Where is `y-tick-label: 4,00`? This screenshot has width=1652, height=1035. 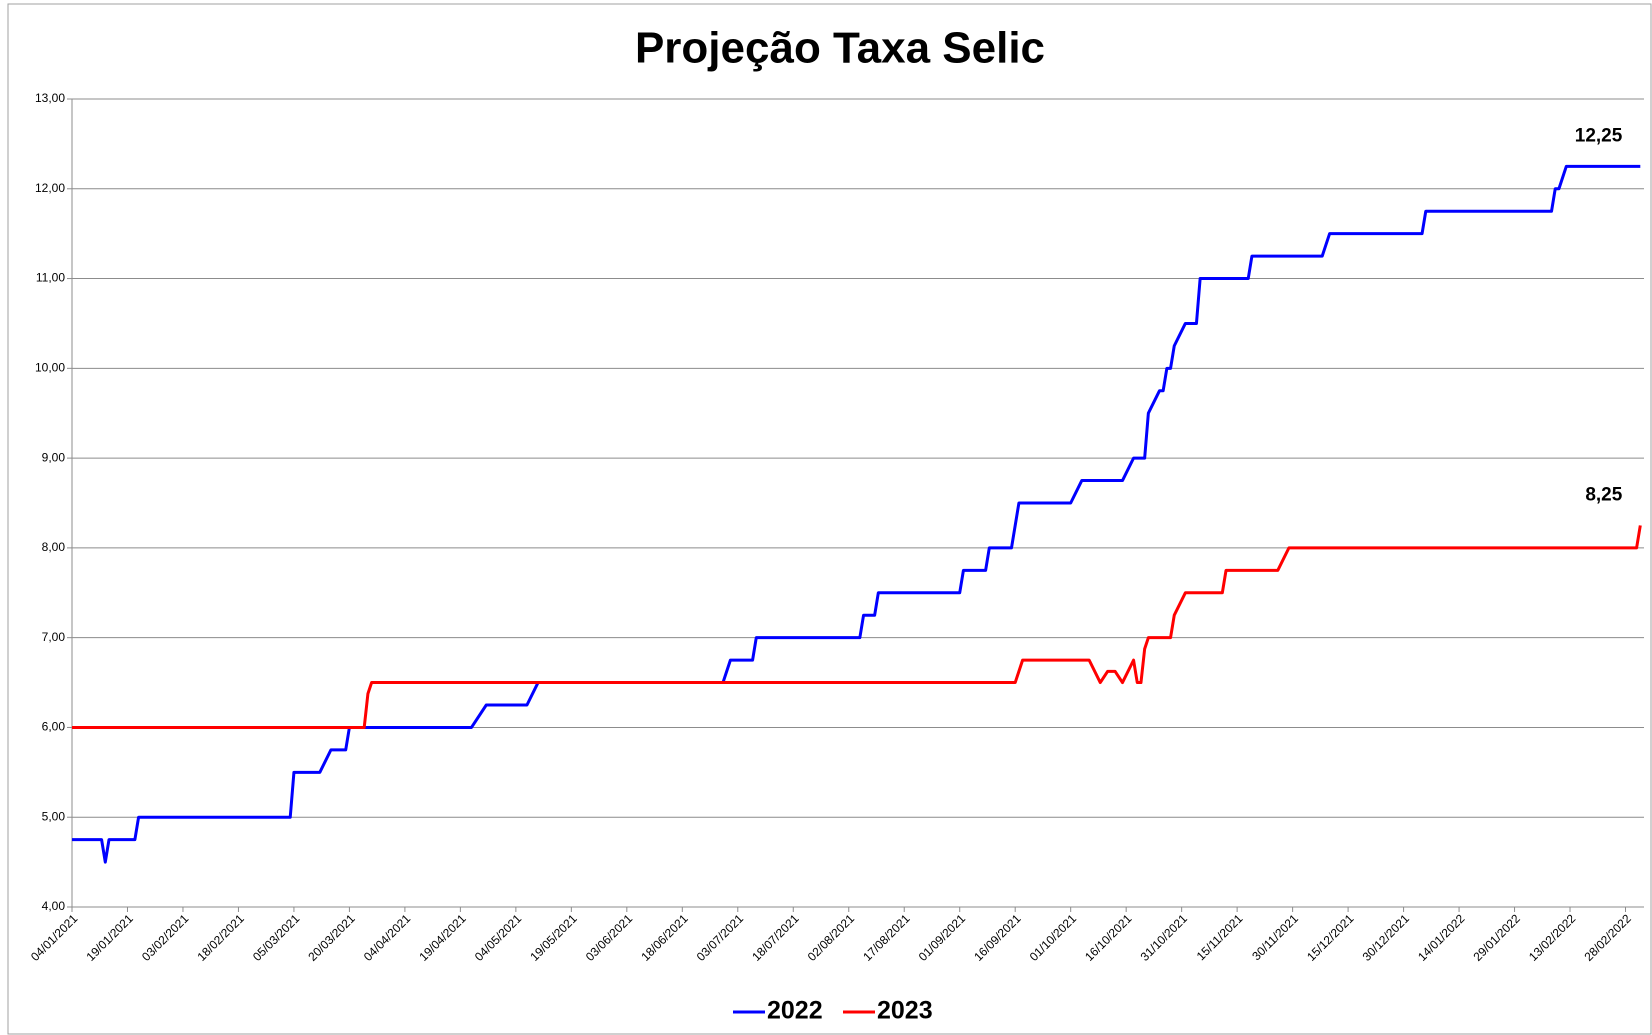 y-tick-label: 4,00 is located at coordinates (54, 906).